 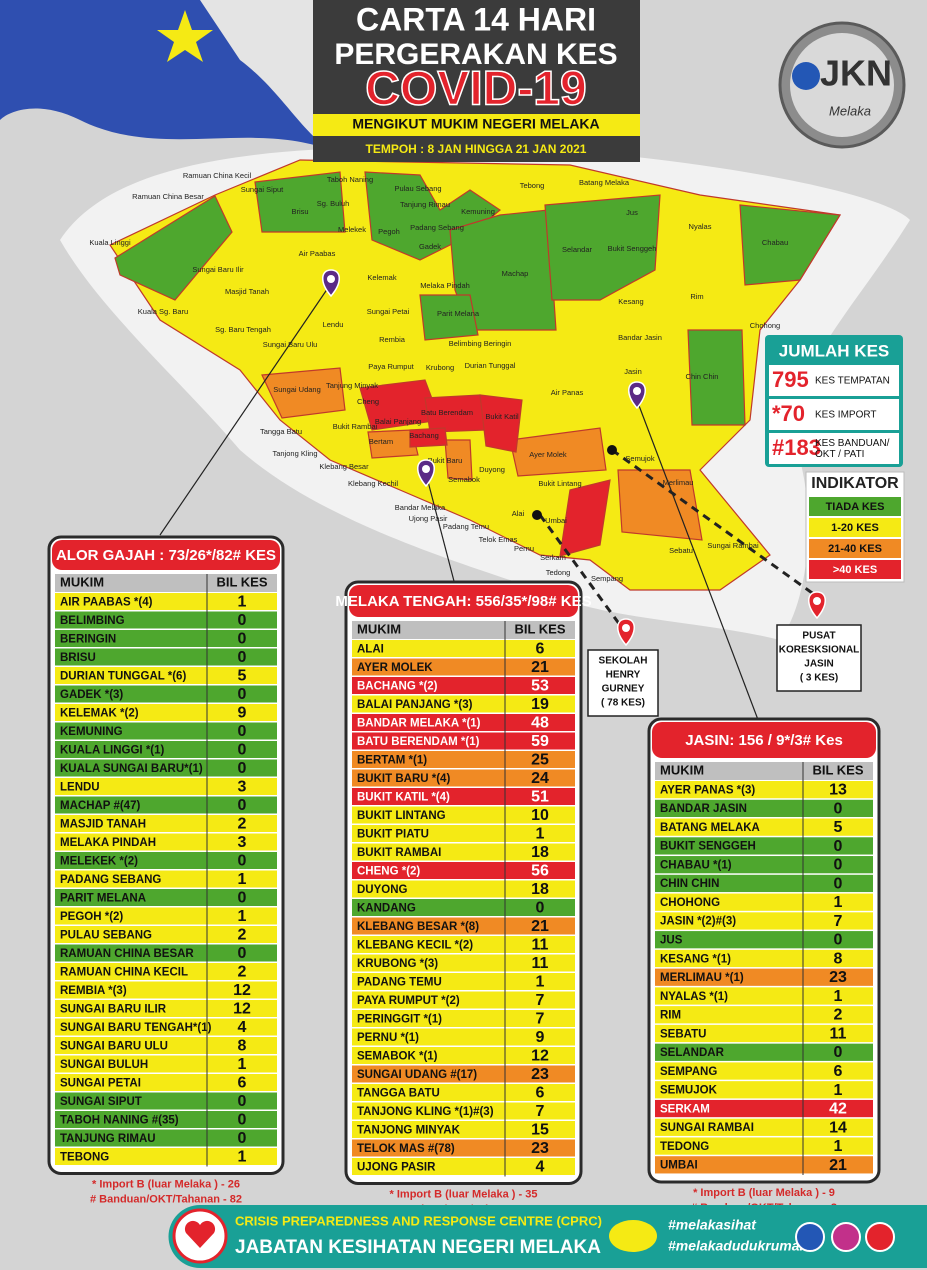 I want to click on mukim-name: BUKIT KATIL *(4), so click(x=403, y=797).